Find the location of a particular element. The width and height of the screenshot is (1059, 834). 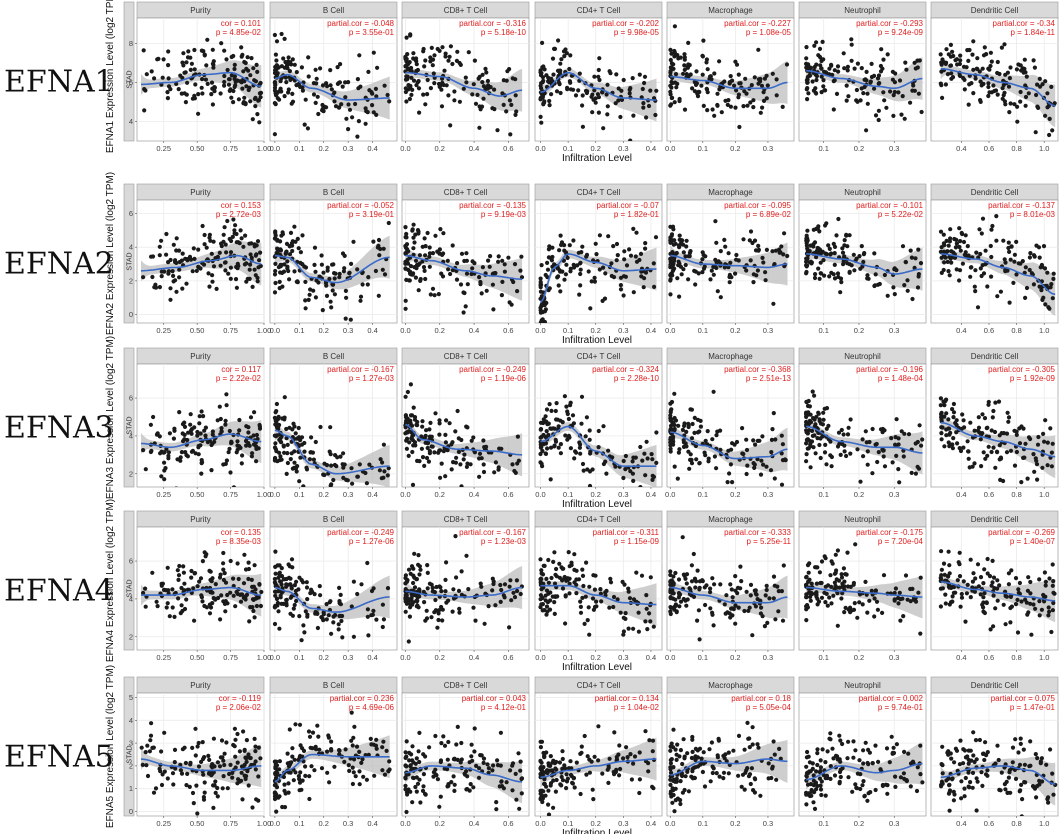

p-value-text: p = 5.18e-10 is located at coordinates (504, 32).